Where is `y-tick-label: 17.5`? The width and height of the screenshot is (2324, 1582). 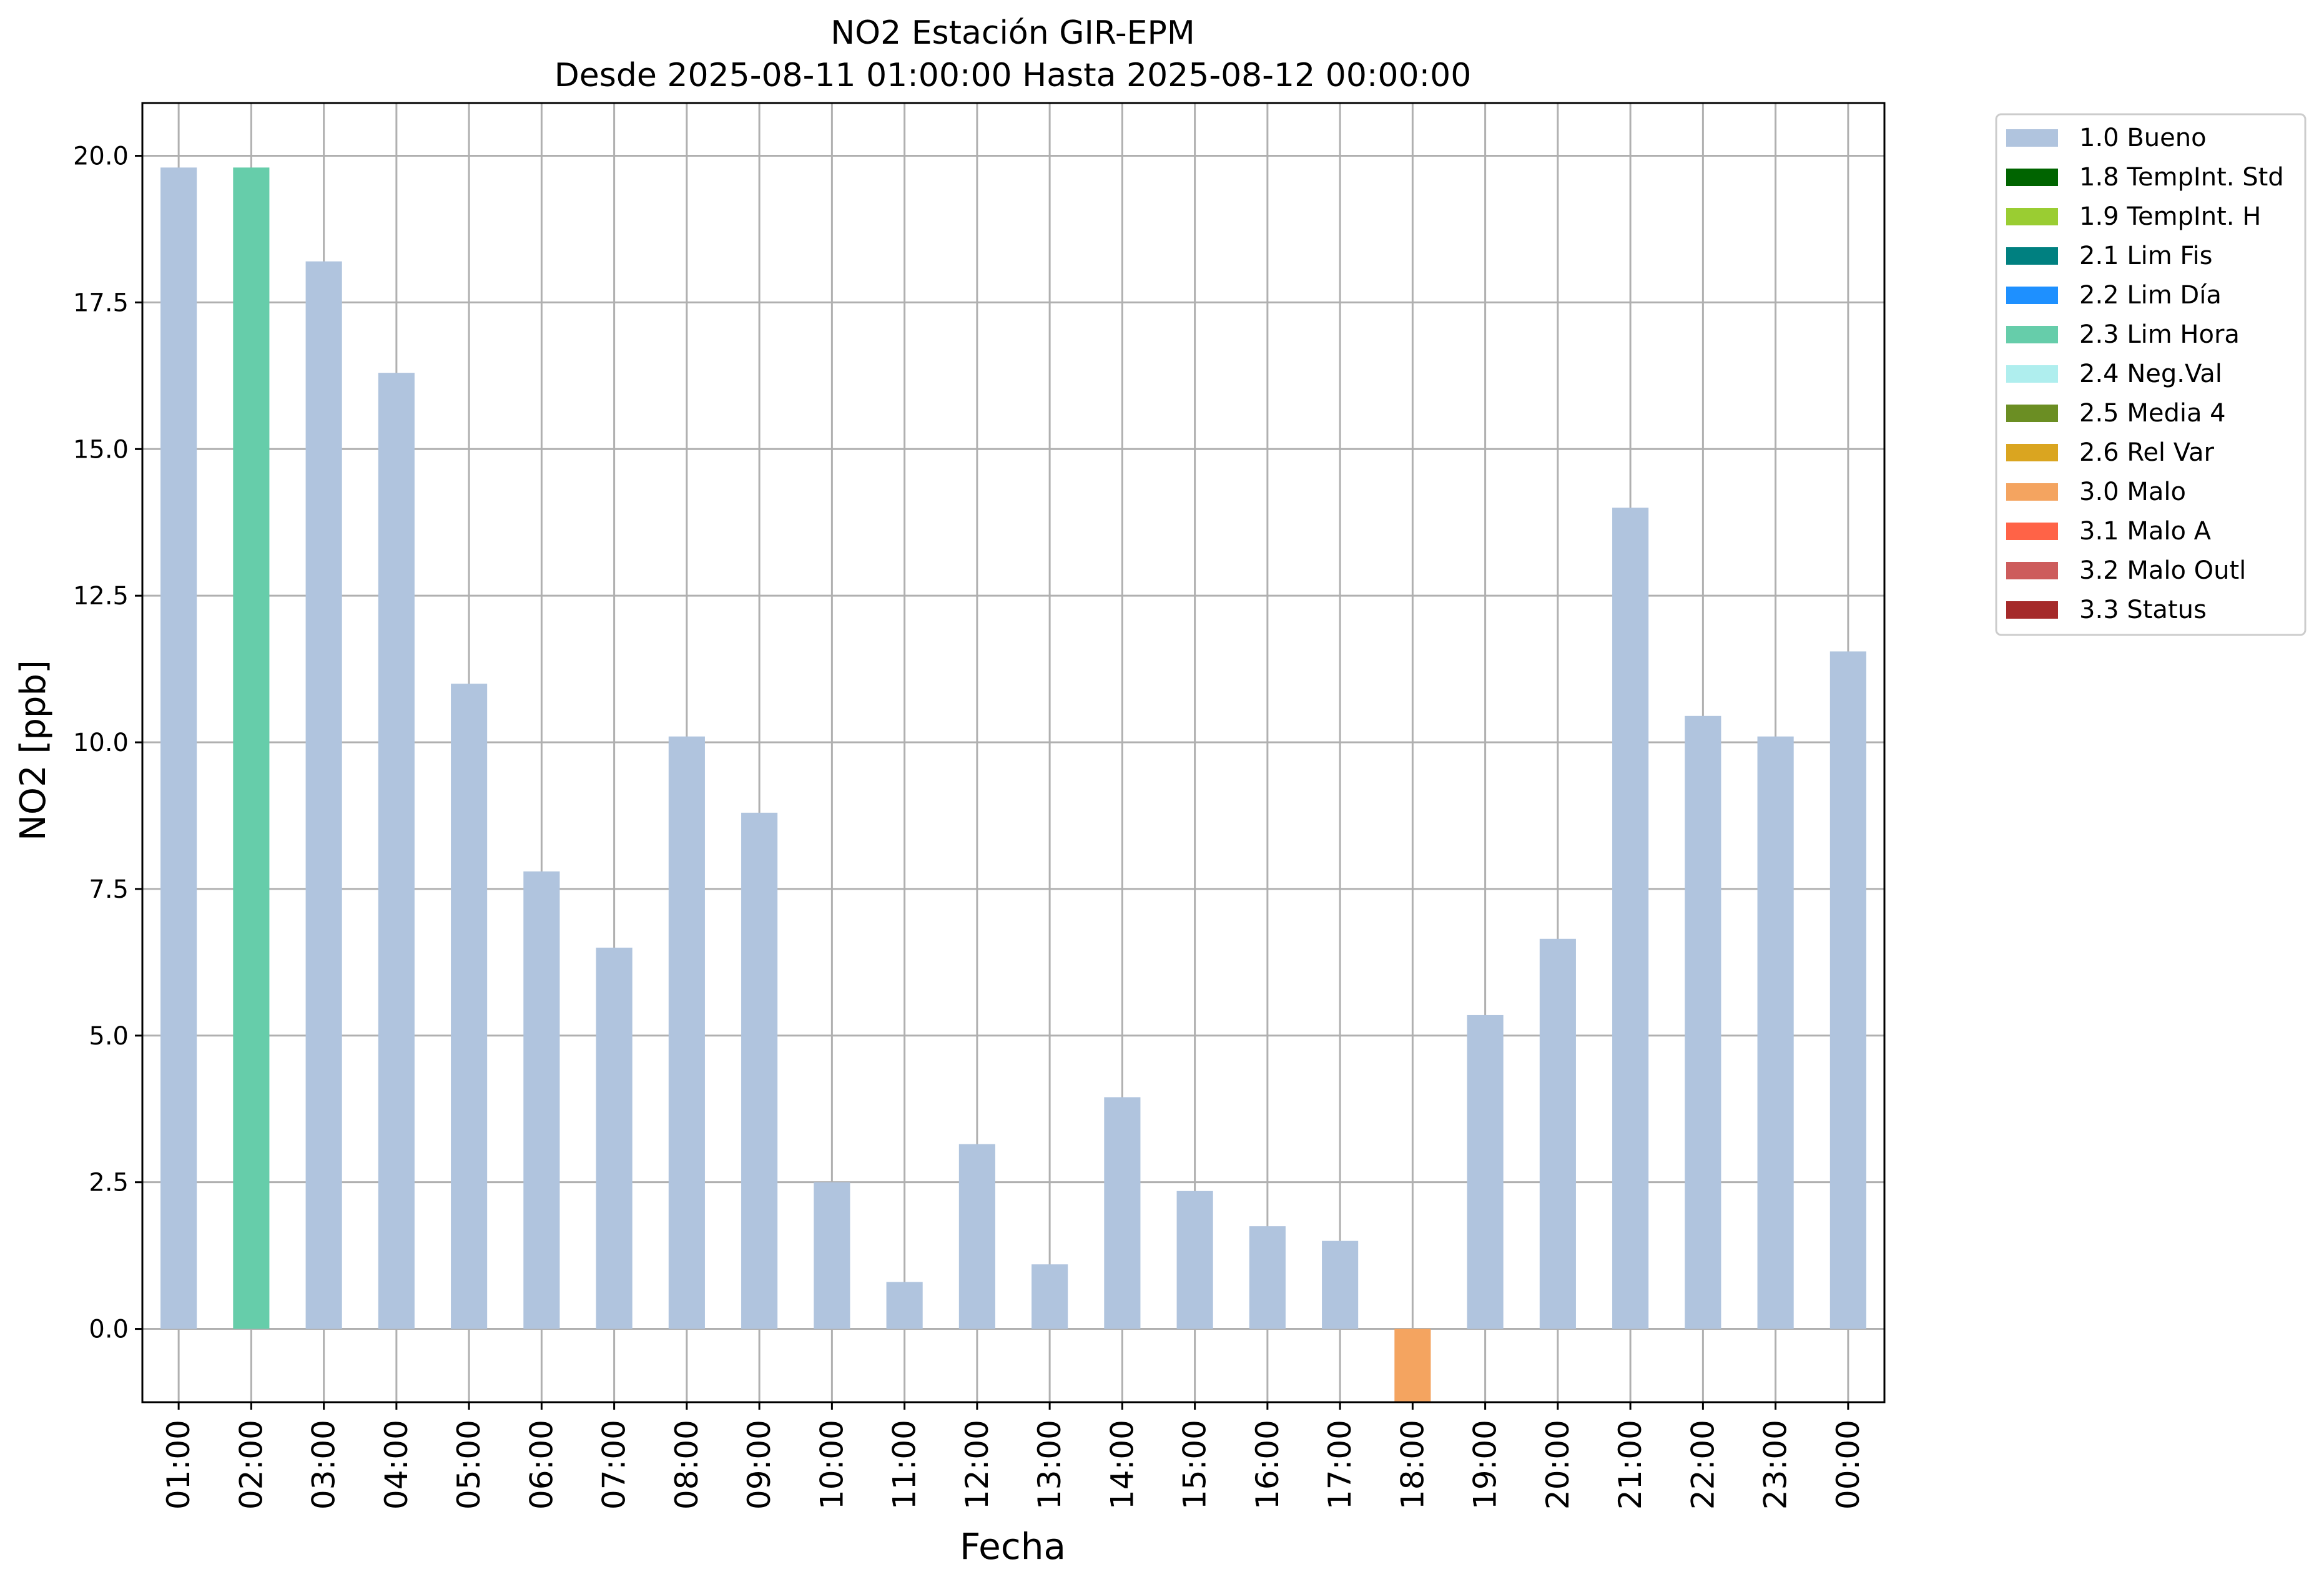
y-tick-label: 17.5 is located at coordinates (101, 302).